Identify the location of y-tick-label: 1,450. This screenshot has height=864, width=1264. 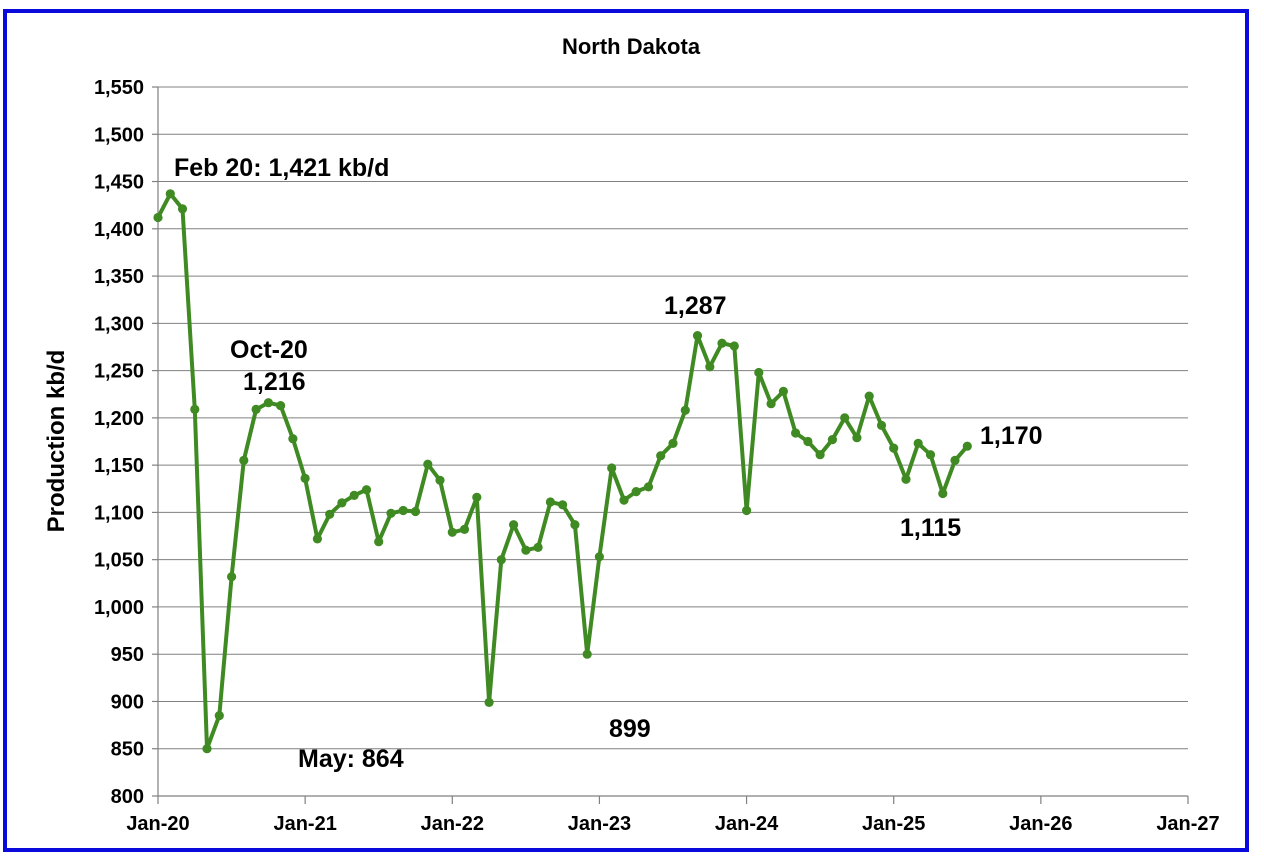
(119, 183).